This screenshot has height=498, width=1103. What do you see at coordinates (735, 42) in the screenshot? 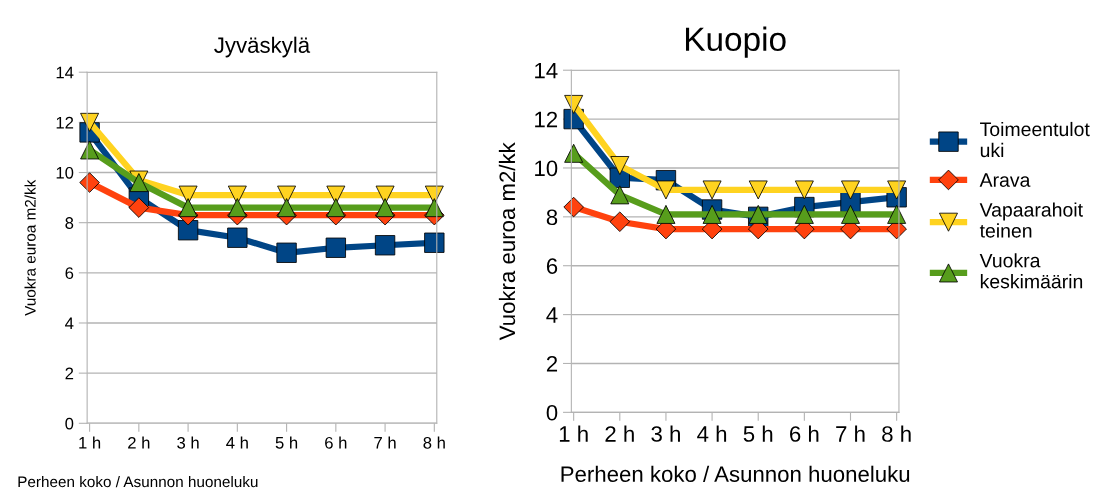
I see `chart-title: Kuopio` at bounding box center [735, 42].